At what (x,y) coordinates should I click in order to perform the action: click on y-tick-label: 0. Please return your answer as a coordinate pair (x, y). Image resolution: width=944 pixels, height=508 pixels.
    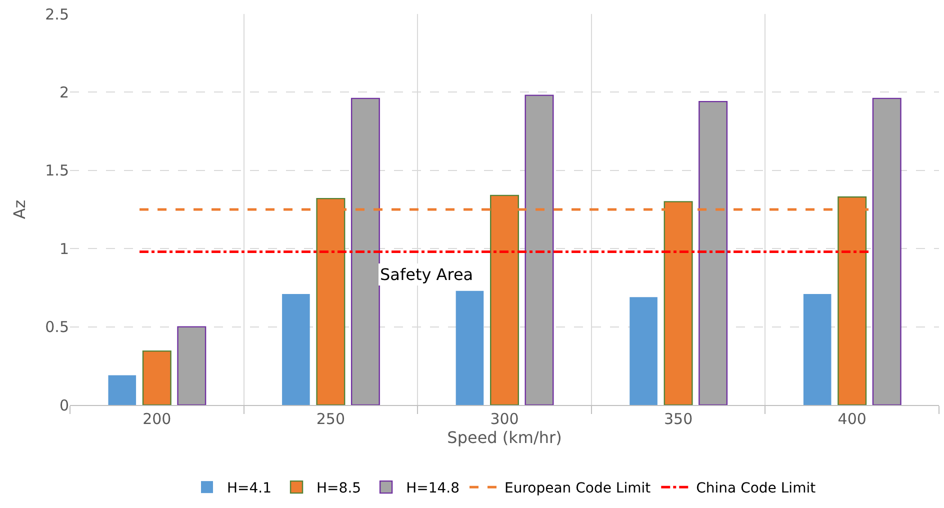
    Looking at the image, I should click on (64, 405).